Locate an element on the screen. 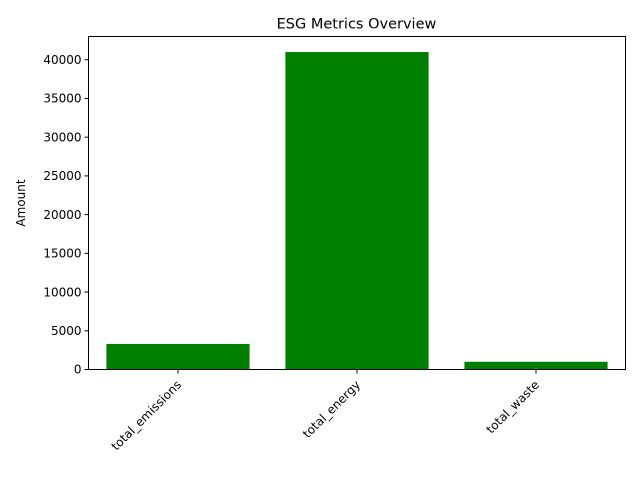  chart-title: ESG Metrics Overview is located at coordinates (357, 25).